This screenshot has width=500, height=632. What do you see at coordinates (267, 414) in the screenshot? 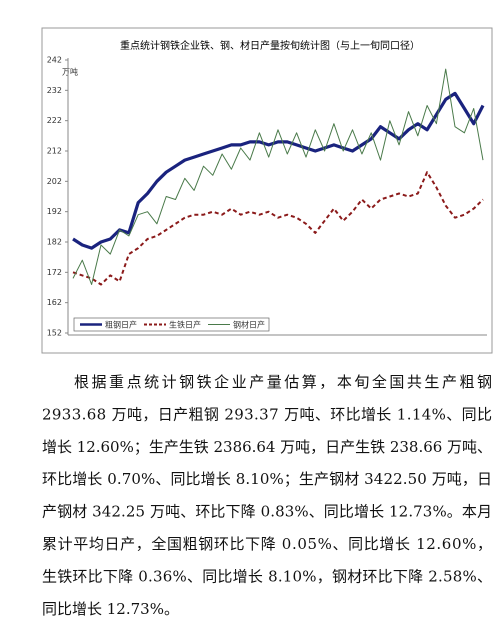
I see `paragraph-line: 2933.68 万吨，日产粗钢 293.37 万吨、环比增长 1.14%、同比` at bounding box center [267, 414].